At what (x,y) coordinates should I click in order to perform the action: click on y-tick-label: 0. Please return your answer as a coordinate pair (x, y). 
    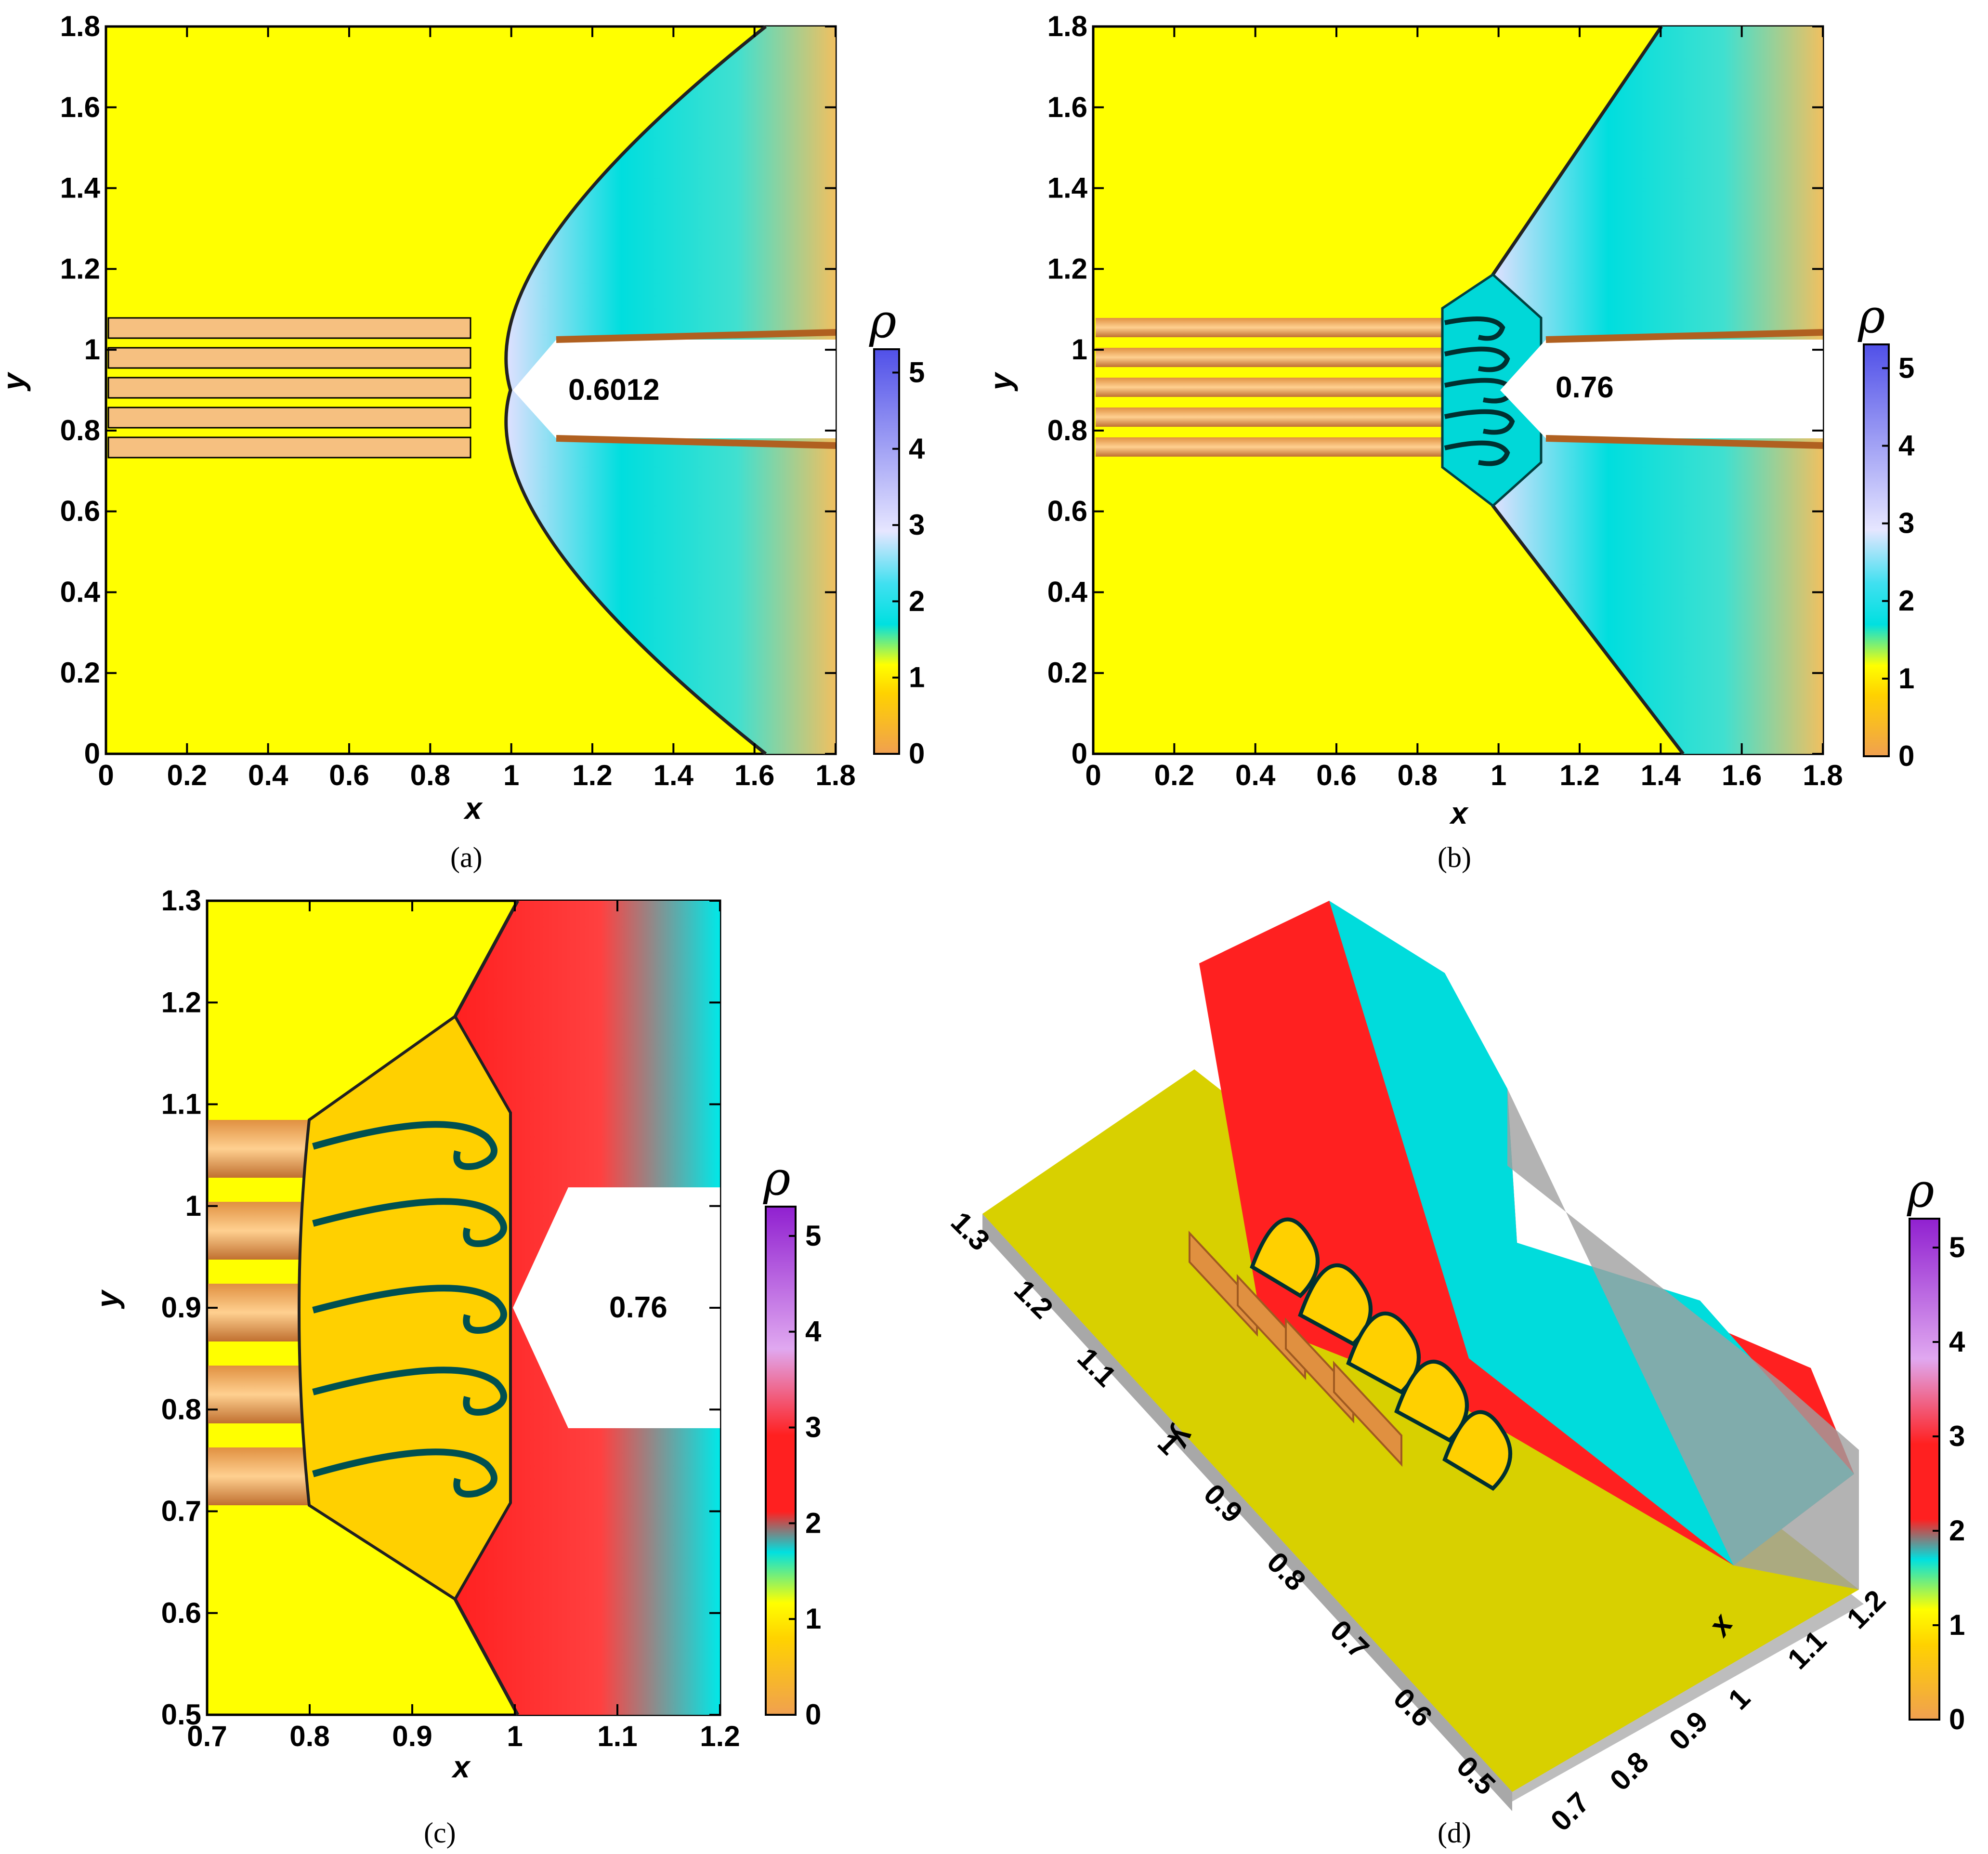
    Looking at the image, I should click on (1079, 753).